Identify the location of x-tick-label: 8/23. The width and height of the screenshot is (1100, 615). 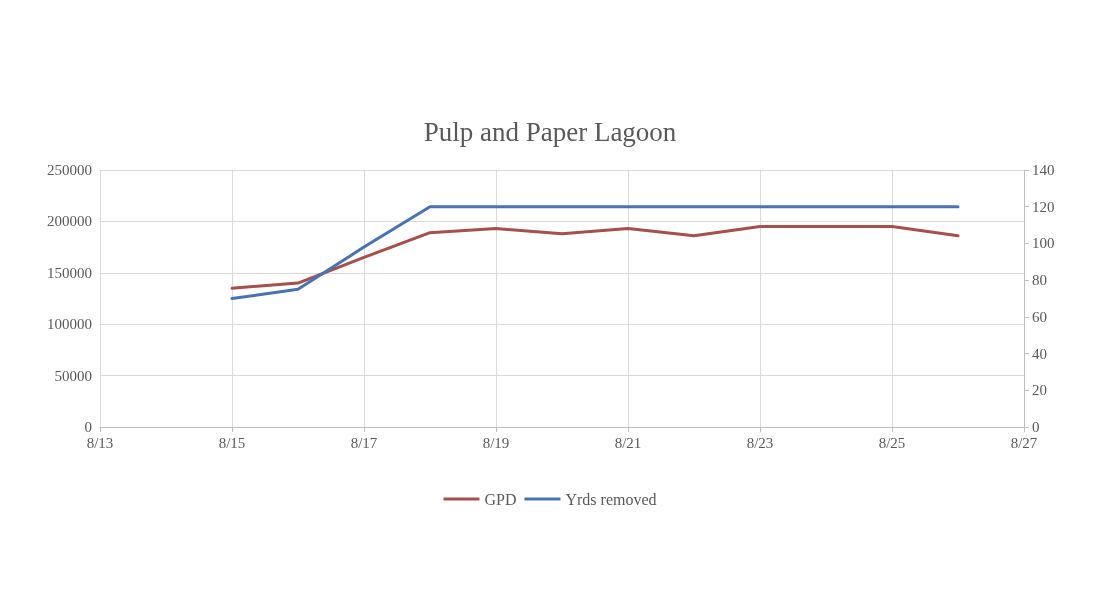
(760, 442).